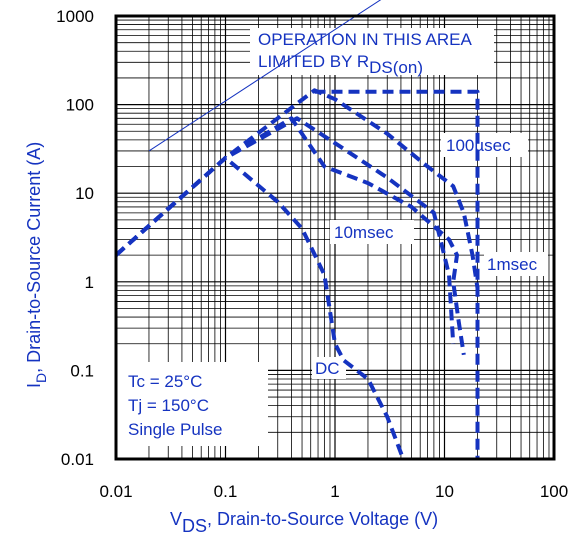  What do you see at coordinates (89, 282) in the screenshot?
I see `y-tick-label: 1` at bounding box center [89, 282].